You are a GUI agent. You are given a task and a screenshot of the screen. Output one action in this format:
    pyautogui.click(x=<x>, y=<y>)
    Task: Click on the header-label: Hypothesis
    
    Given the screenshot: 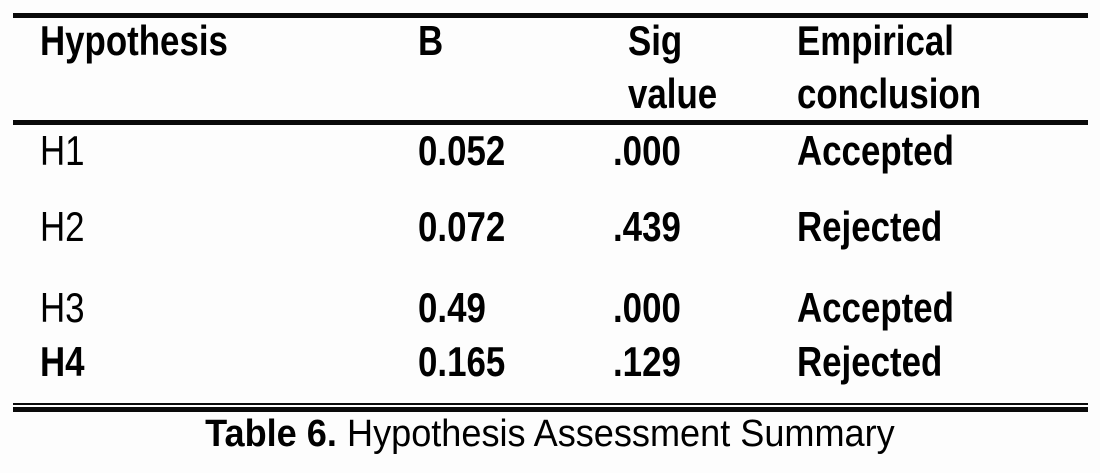 What is the action you would take?
    pyautogui.click(x=134, y=40)
    